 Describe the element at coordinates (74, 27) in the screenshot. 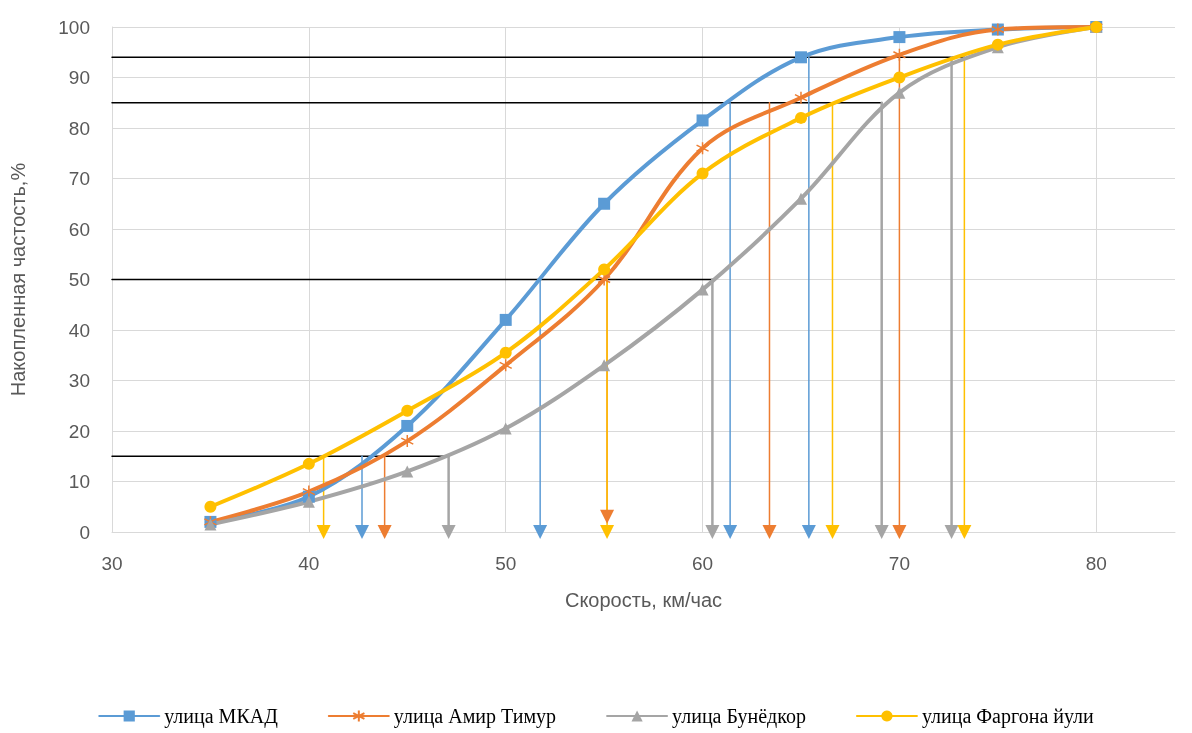

I see `y-tick-label: 100` at that location.